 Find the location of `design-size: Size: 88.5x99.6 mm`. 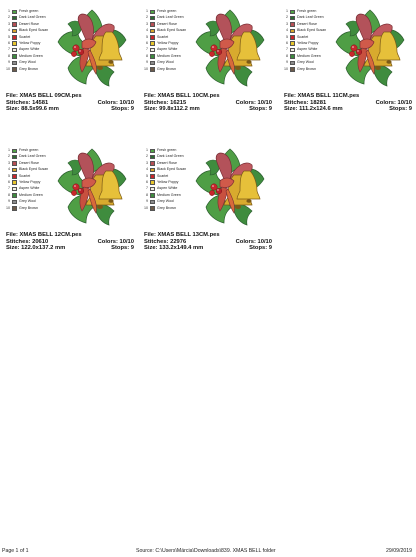

design-size: Size: 88.5x99.6 mm is located at coordinates (32, 109).